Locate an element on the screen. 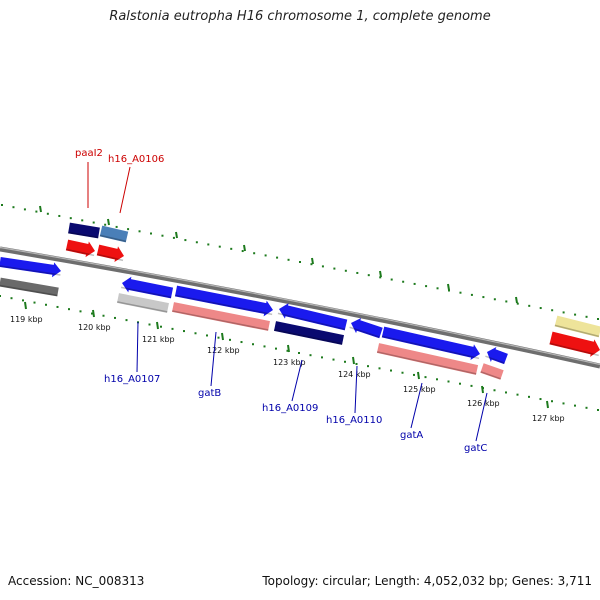 The width and height of the screenshot is (600, 600). kbp-tick-label: 127 kbp is located at coordinates (548, 418).